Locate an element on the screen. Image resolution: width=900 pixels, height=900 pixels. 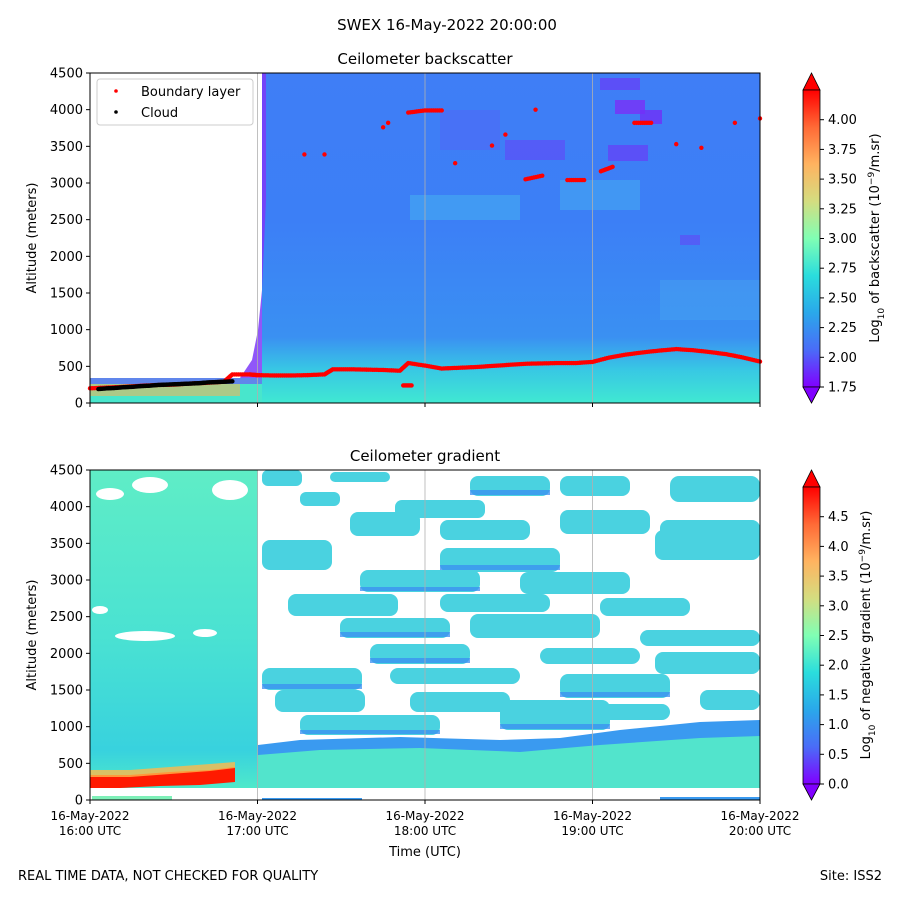
y-tick-label: 2000 is located at coordinates (66, 654).